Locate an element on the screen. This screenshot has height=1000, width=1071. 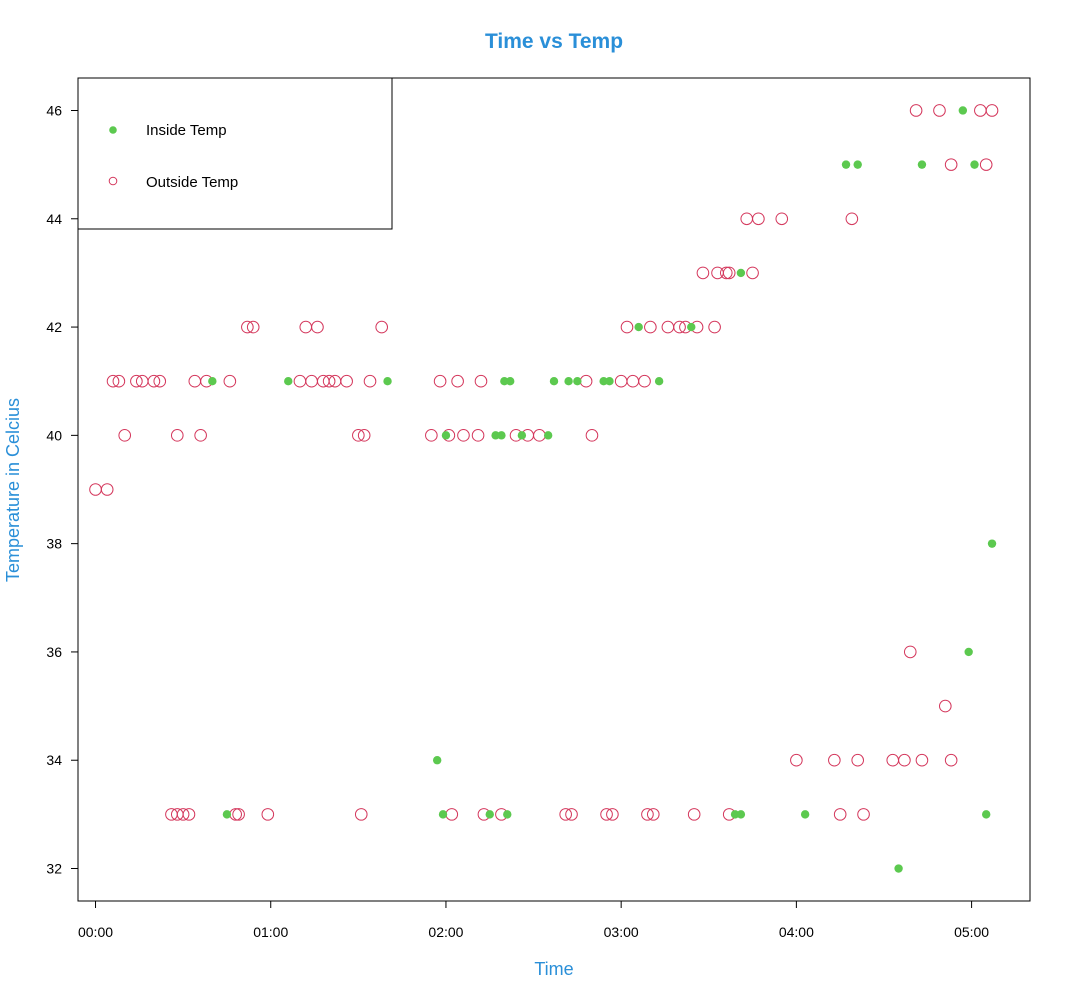
y-tick-label: 46 is located at coordinates (54, 110).